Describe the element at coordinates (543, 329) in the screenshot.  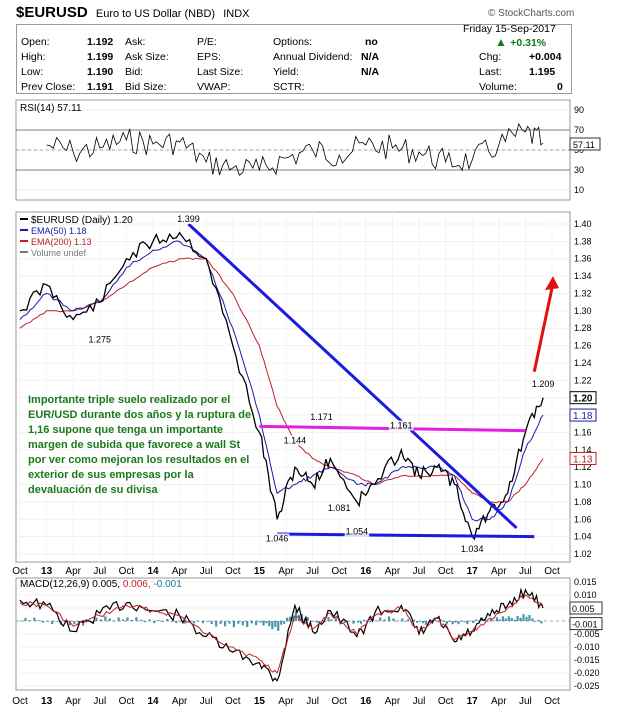
I see `breakout-arrow` at that location.